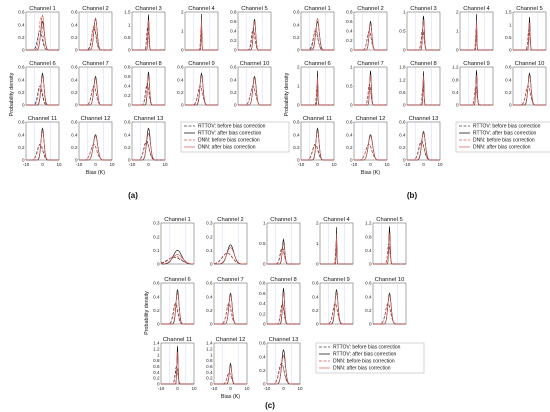 The width and height of the screenshot is (550, 412). Describe the element at coordinates (368, 236) in the screenshot. I see `y-tick-label: 0.8` at that location.